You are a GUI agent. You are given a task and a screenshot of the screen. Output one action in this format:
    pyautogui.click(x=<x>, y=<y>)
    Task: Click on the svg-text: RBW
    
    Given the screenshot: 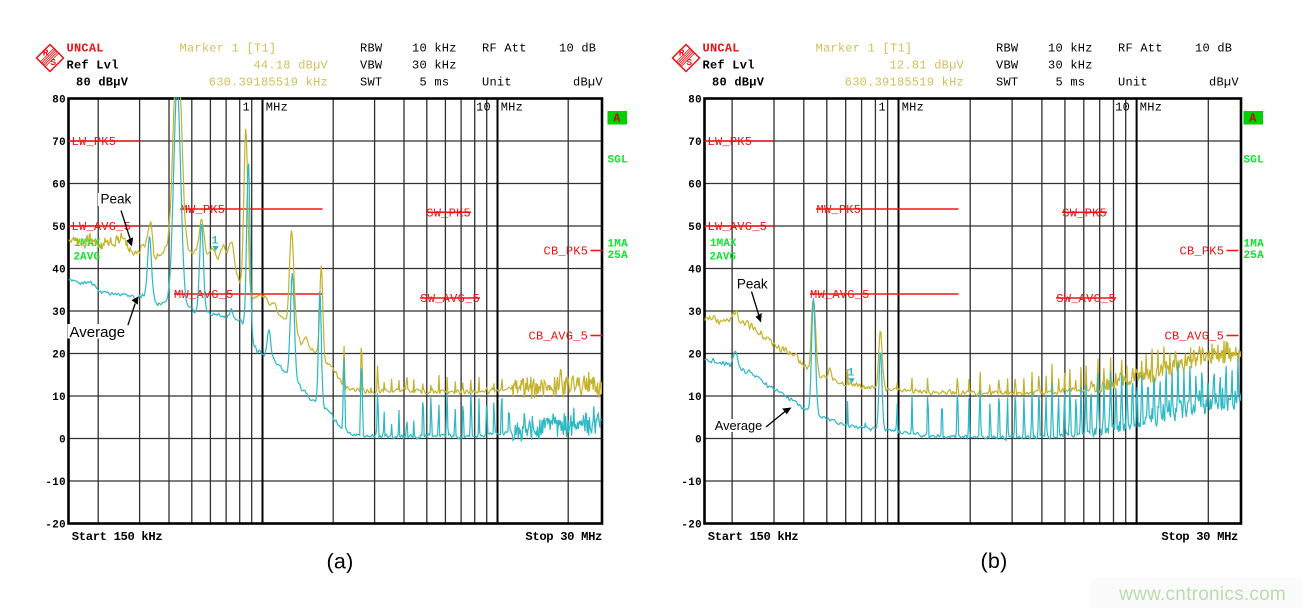 What is the action you would take?
    pyautogui.click(x=1007, y=49)
    